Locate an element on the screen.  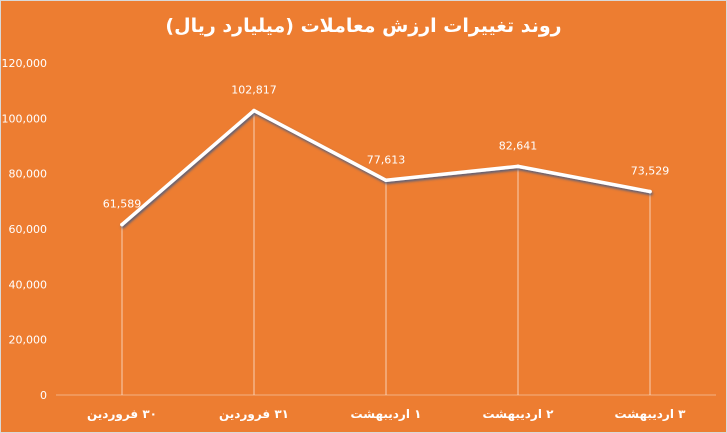
chart-title: روند تغییرات ارزش معاملات (میلیارد ریال) is located at coordinates (363, 26).